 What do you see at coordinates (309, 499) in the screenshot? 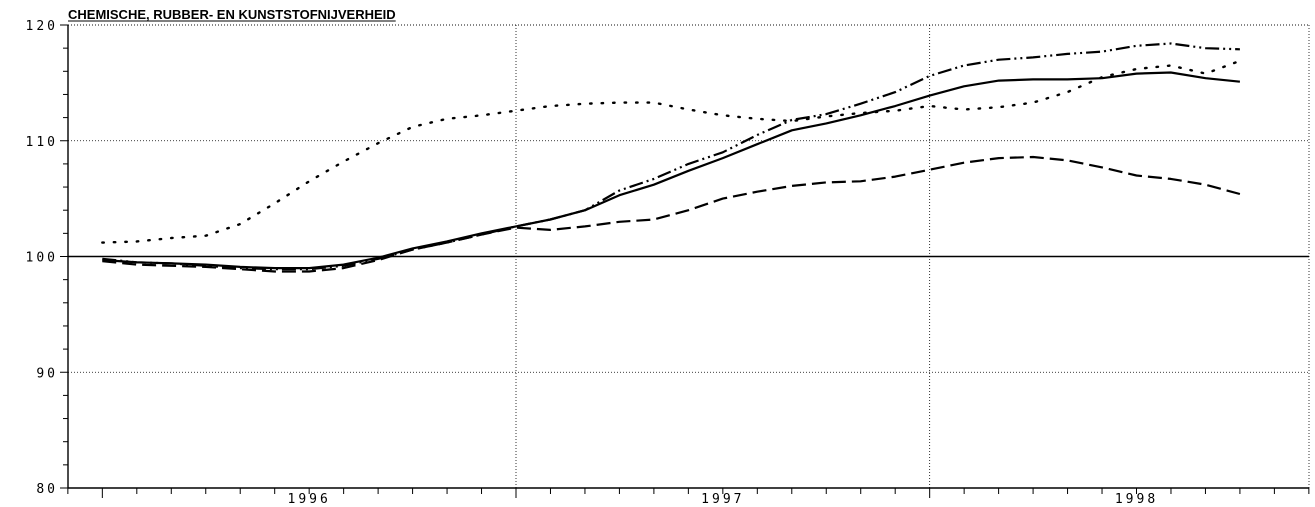
I see `x-tick-label-1996: 1996` at bounding box center [309, 499].